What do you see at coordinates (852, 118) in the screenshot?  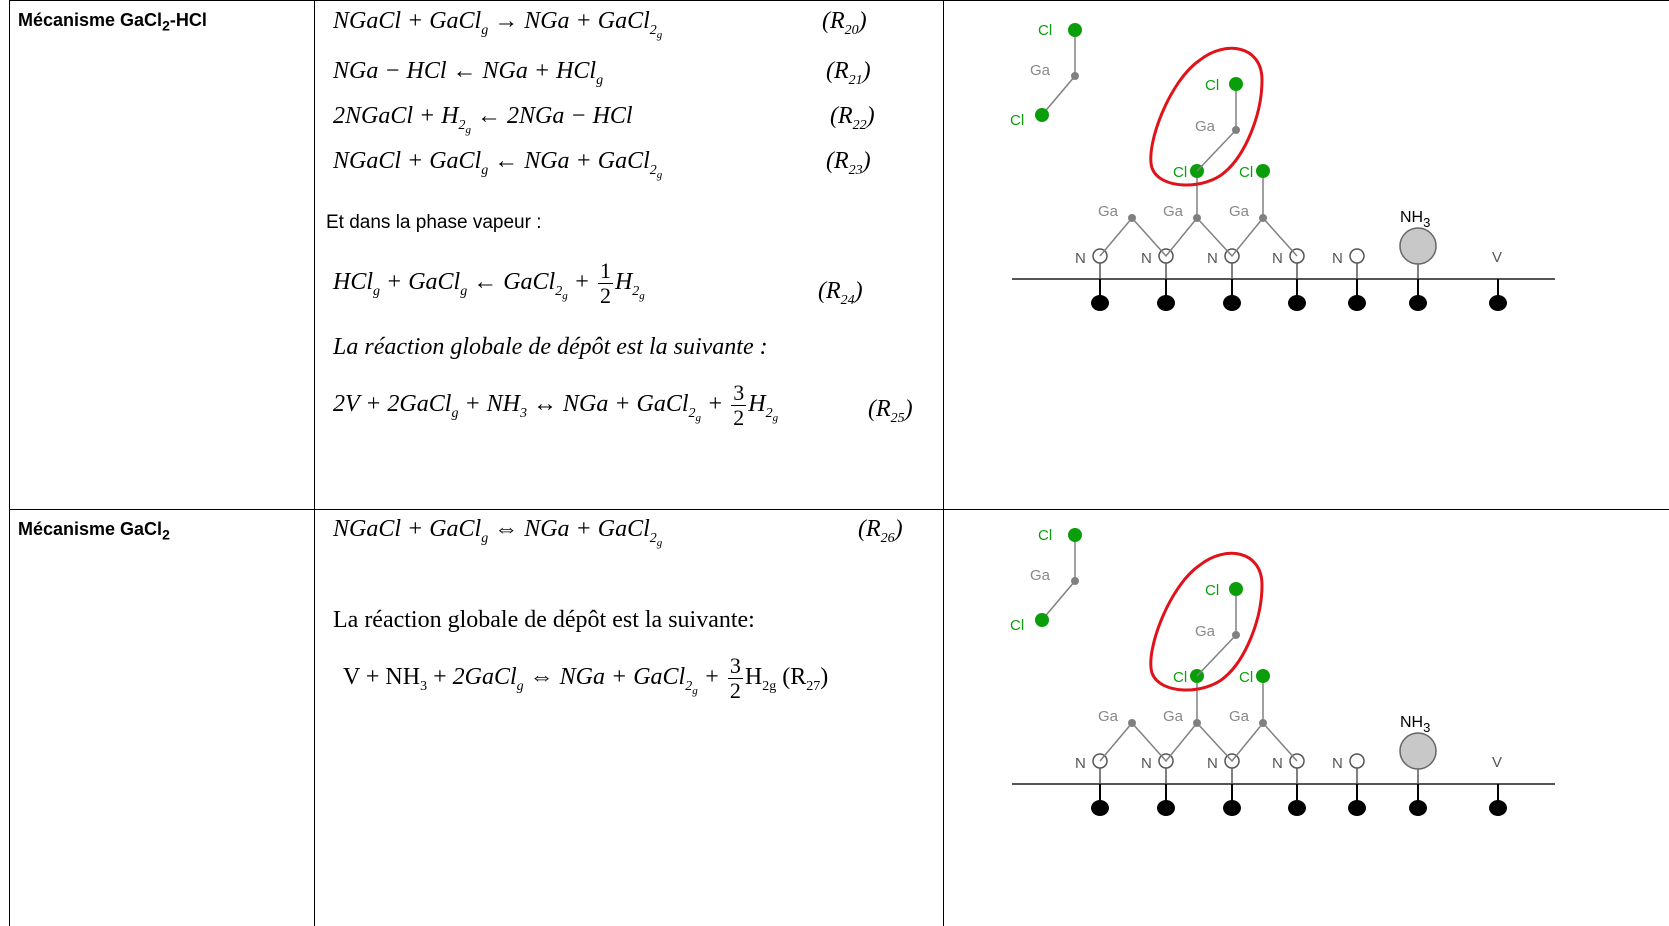 I see `equation-r22-tag: (R22)` at bounding box center [852, 118].